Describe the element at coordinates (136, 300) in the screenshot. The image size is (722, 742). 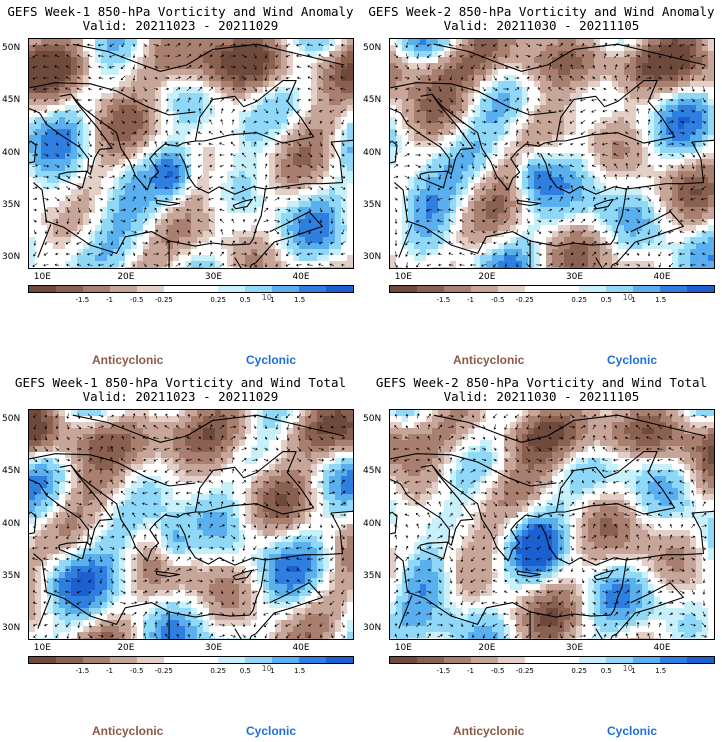
I see `colorbar-tick-label: -0.5` at that location.